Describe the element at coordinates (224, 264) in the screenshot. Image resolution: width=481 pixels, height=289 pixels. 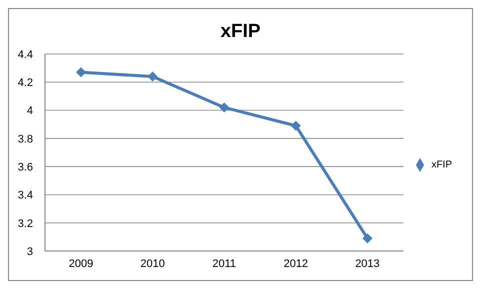
I see `x-tick-label: 2011` at that location.